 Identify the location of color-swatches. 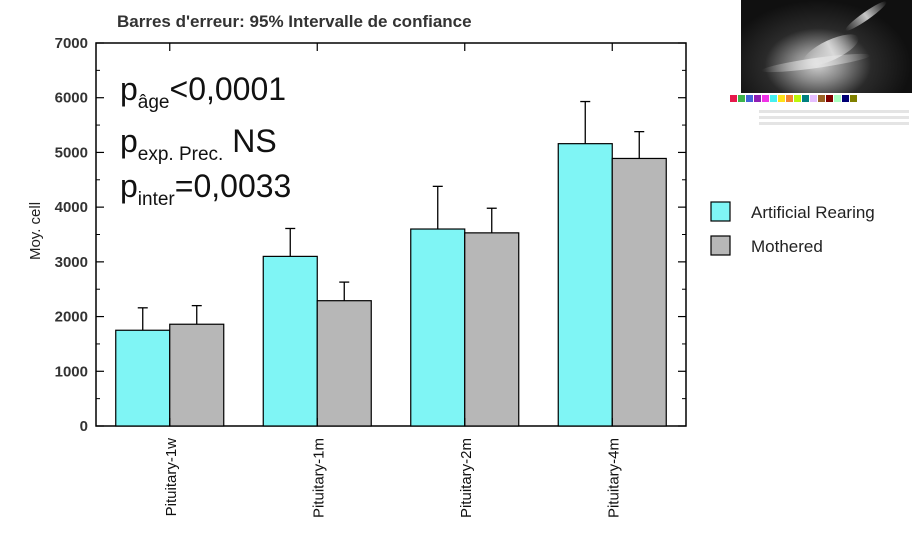
(793, 98).